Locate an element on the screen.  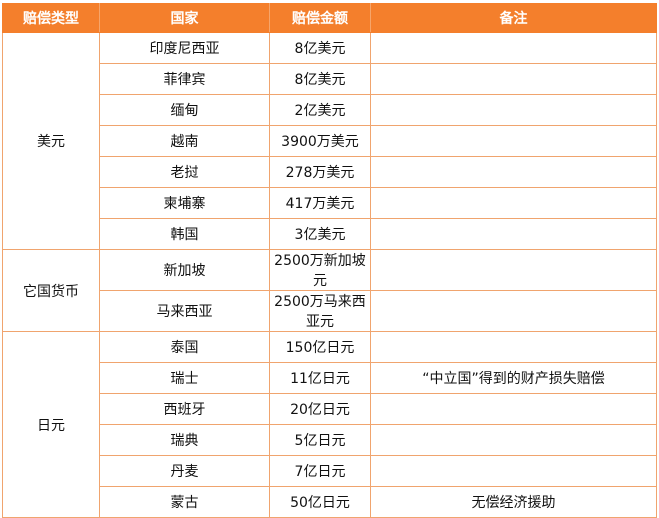
header-note: 备注 is located at coordinates (513, 18).